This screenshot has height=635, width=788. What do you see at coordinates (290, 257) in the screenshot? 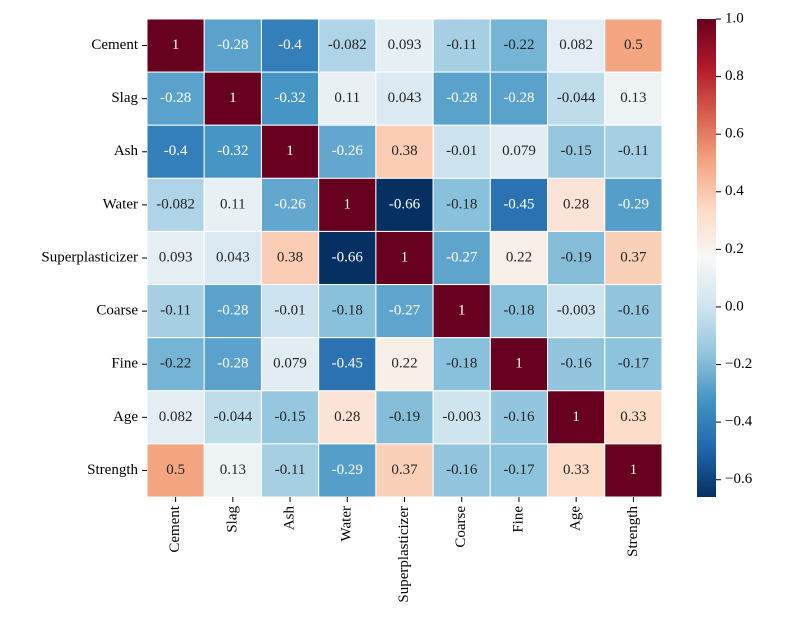
I see `cell-label: 0.38` at bounding box center [290, 257].